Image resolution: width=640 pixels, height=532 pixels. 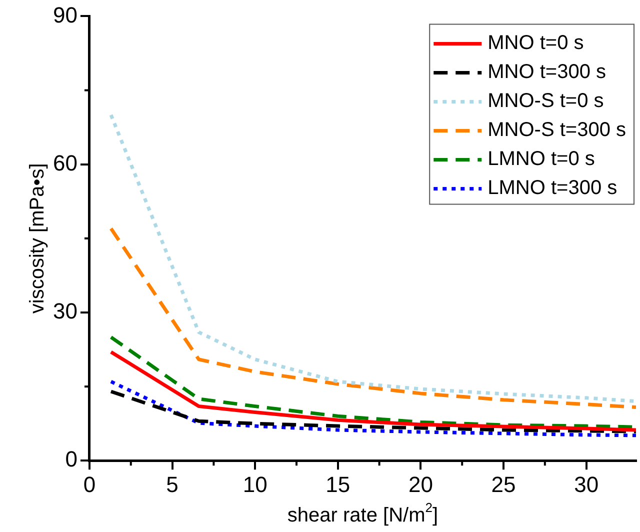 What do you see at coordinates (71, 459) in the screenshot?
I see `y-tick-label: 0` at bounding box center [71, 459].